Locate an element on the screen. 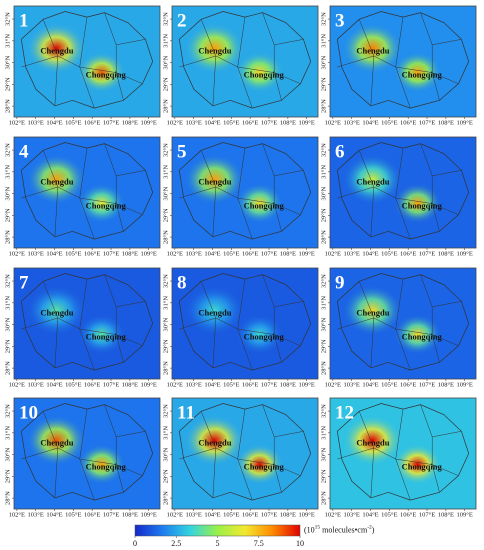 Image resolution: width=484 pixels, height=550 pixels. panel-label: 7 is located at coordinates (24, 282).